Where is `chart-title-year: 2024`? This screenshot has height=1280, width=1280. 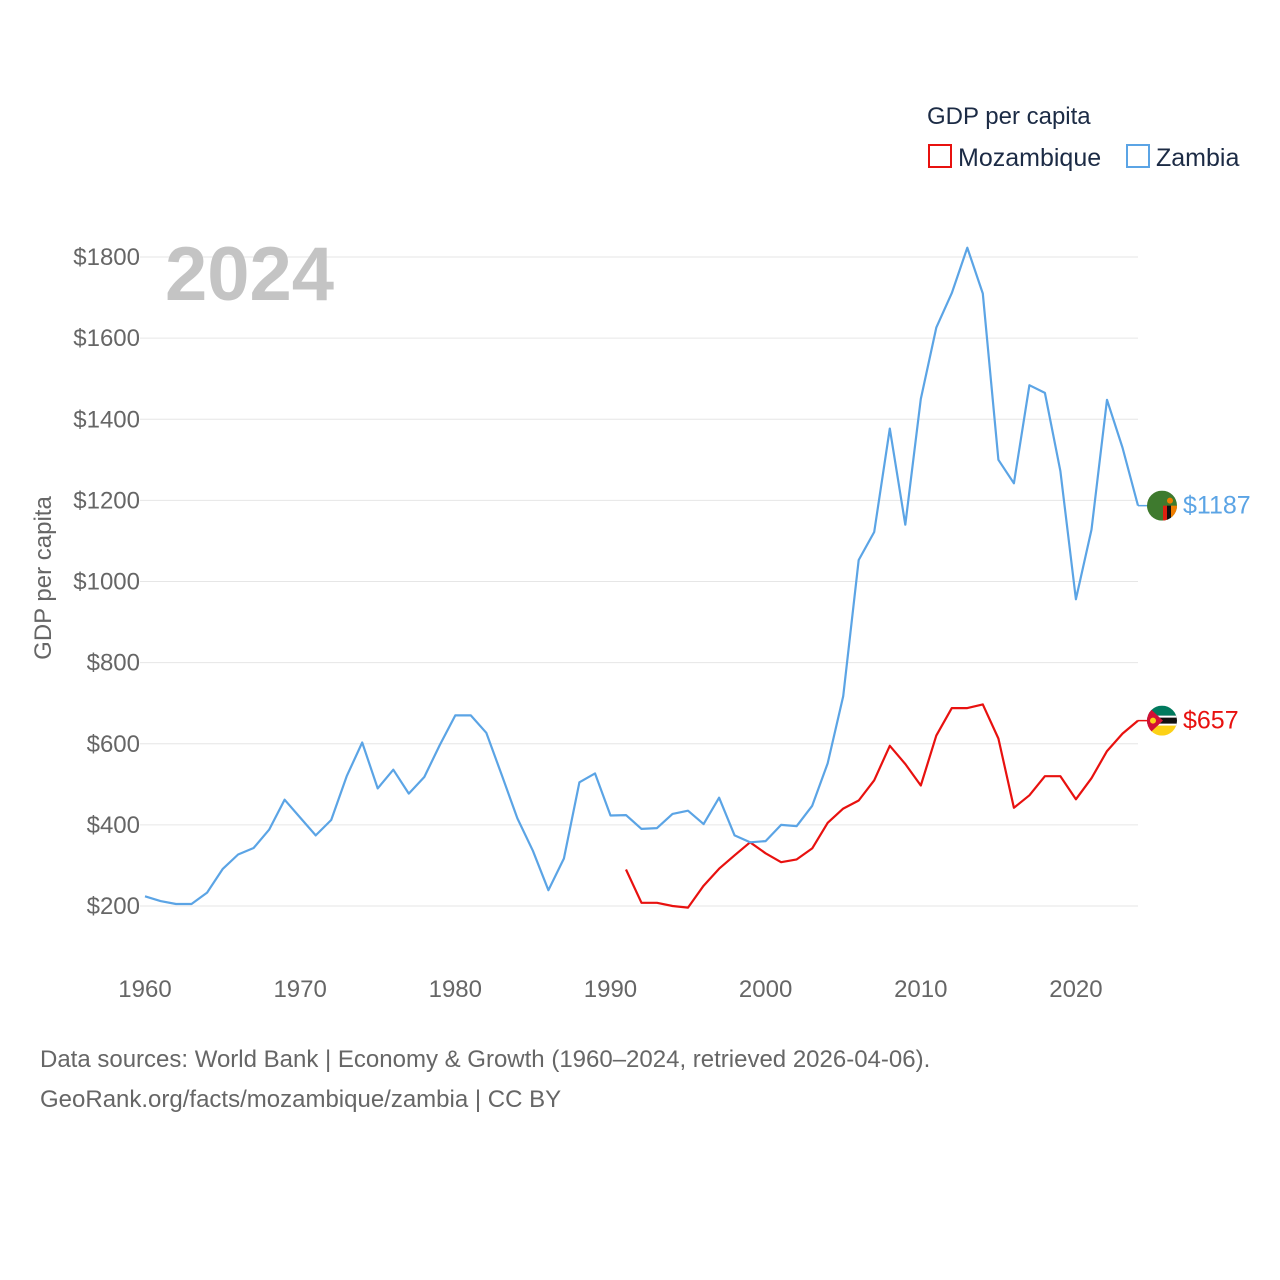
chart-title-year: 2024 is located at coordinates (249, 274).